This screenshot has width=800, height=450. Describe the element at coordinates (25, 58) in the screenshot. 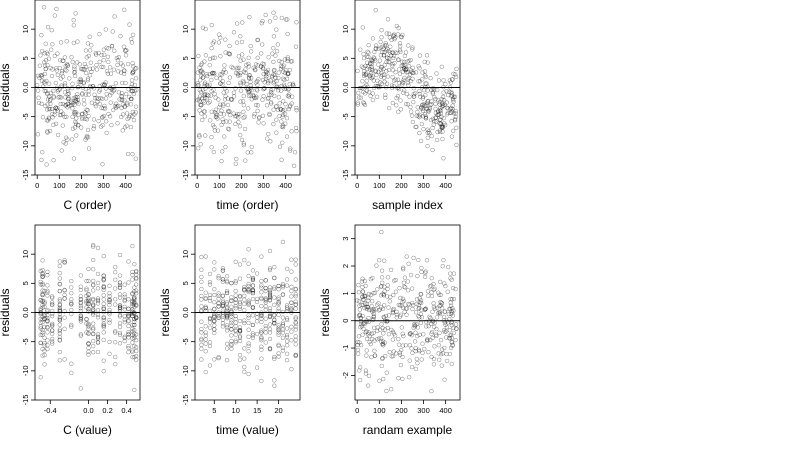

I see `y-tick-label: 5` at that location.